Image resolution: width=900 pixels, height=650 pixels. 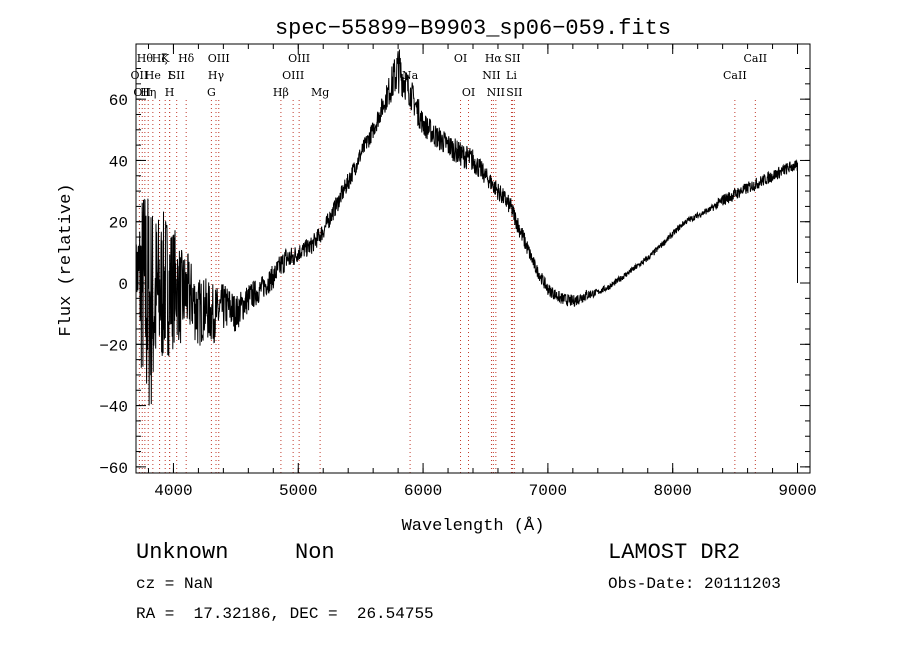 What do you see at coordinates (281, 92) in the screenshot?
I see `line-marker-label: Hβ` at bounding box center [281, 92].